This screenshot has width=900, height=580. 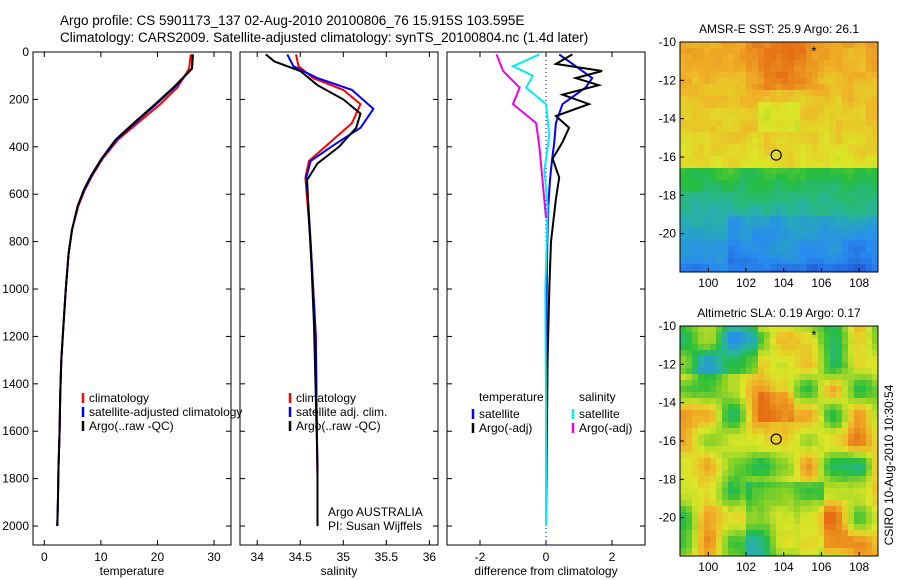 What do you see at coordinates (125, 290) in the screenshot?
I see `temperature-series-satellite-adjusted-climatology` at bounding box center [125, 290].